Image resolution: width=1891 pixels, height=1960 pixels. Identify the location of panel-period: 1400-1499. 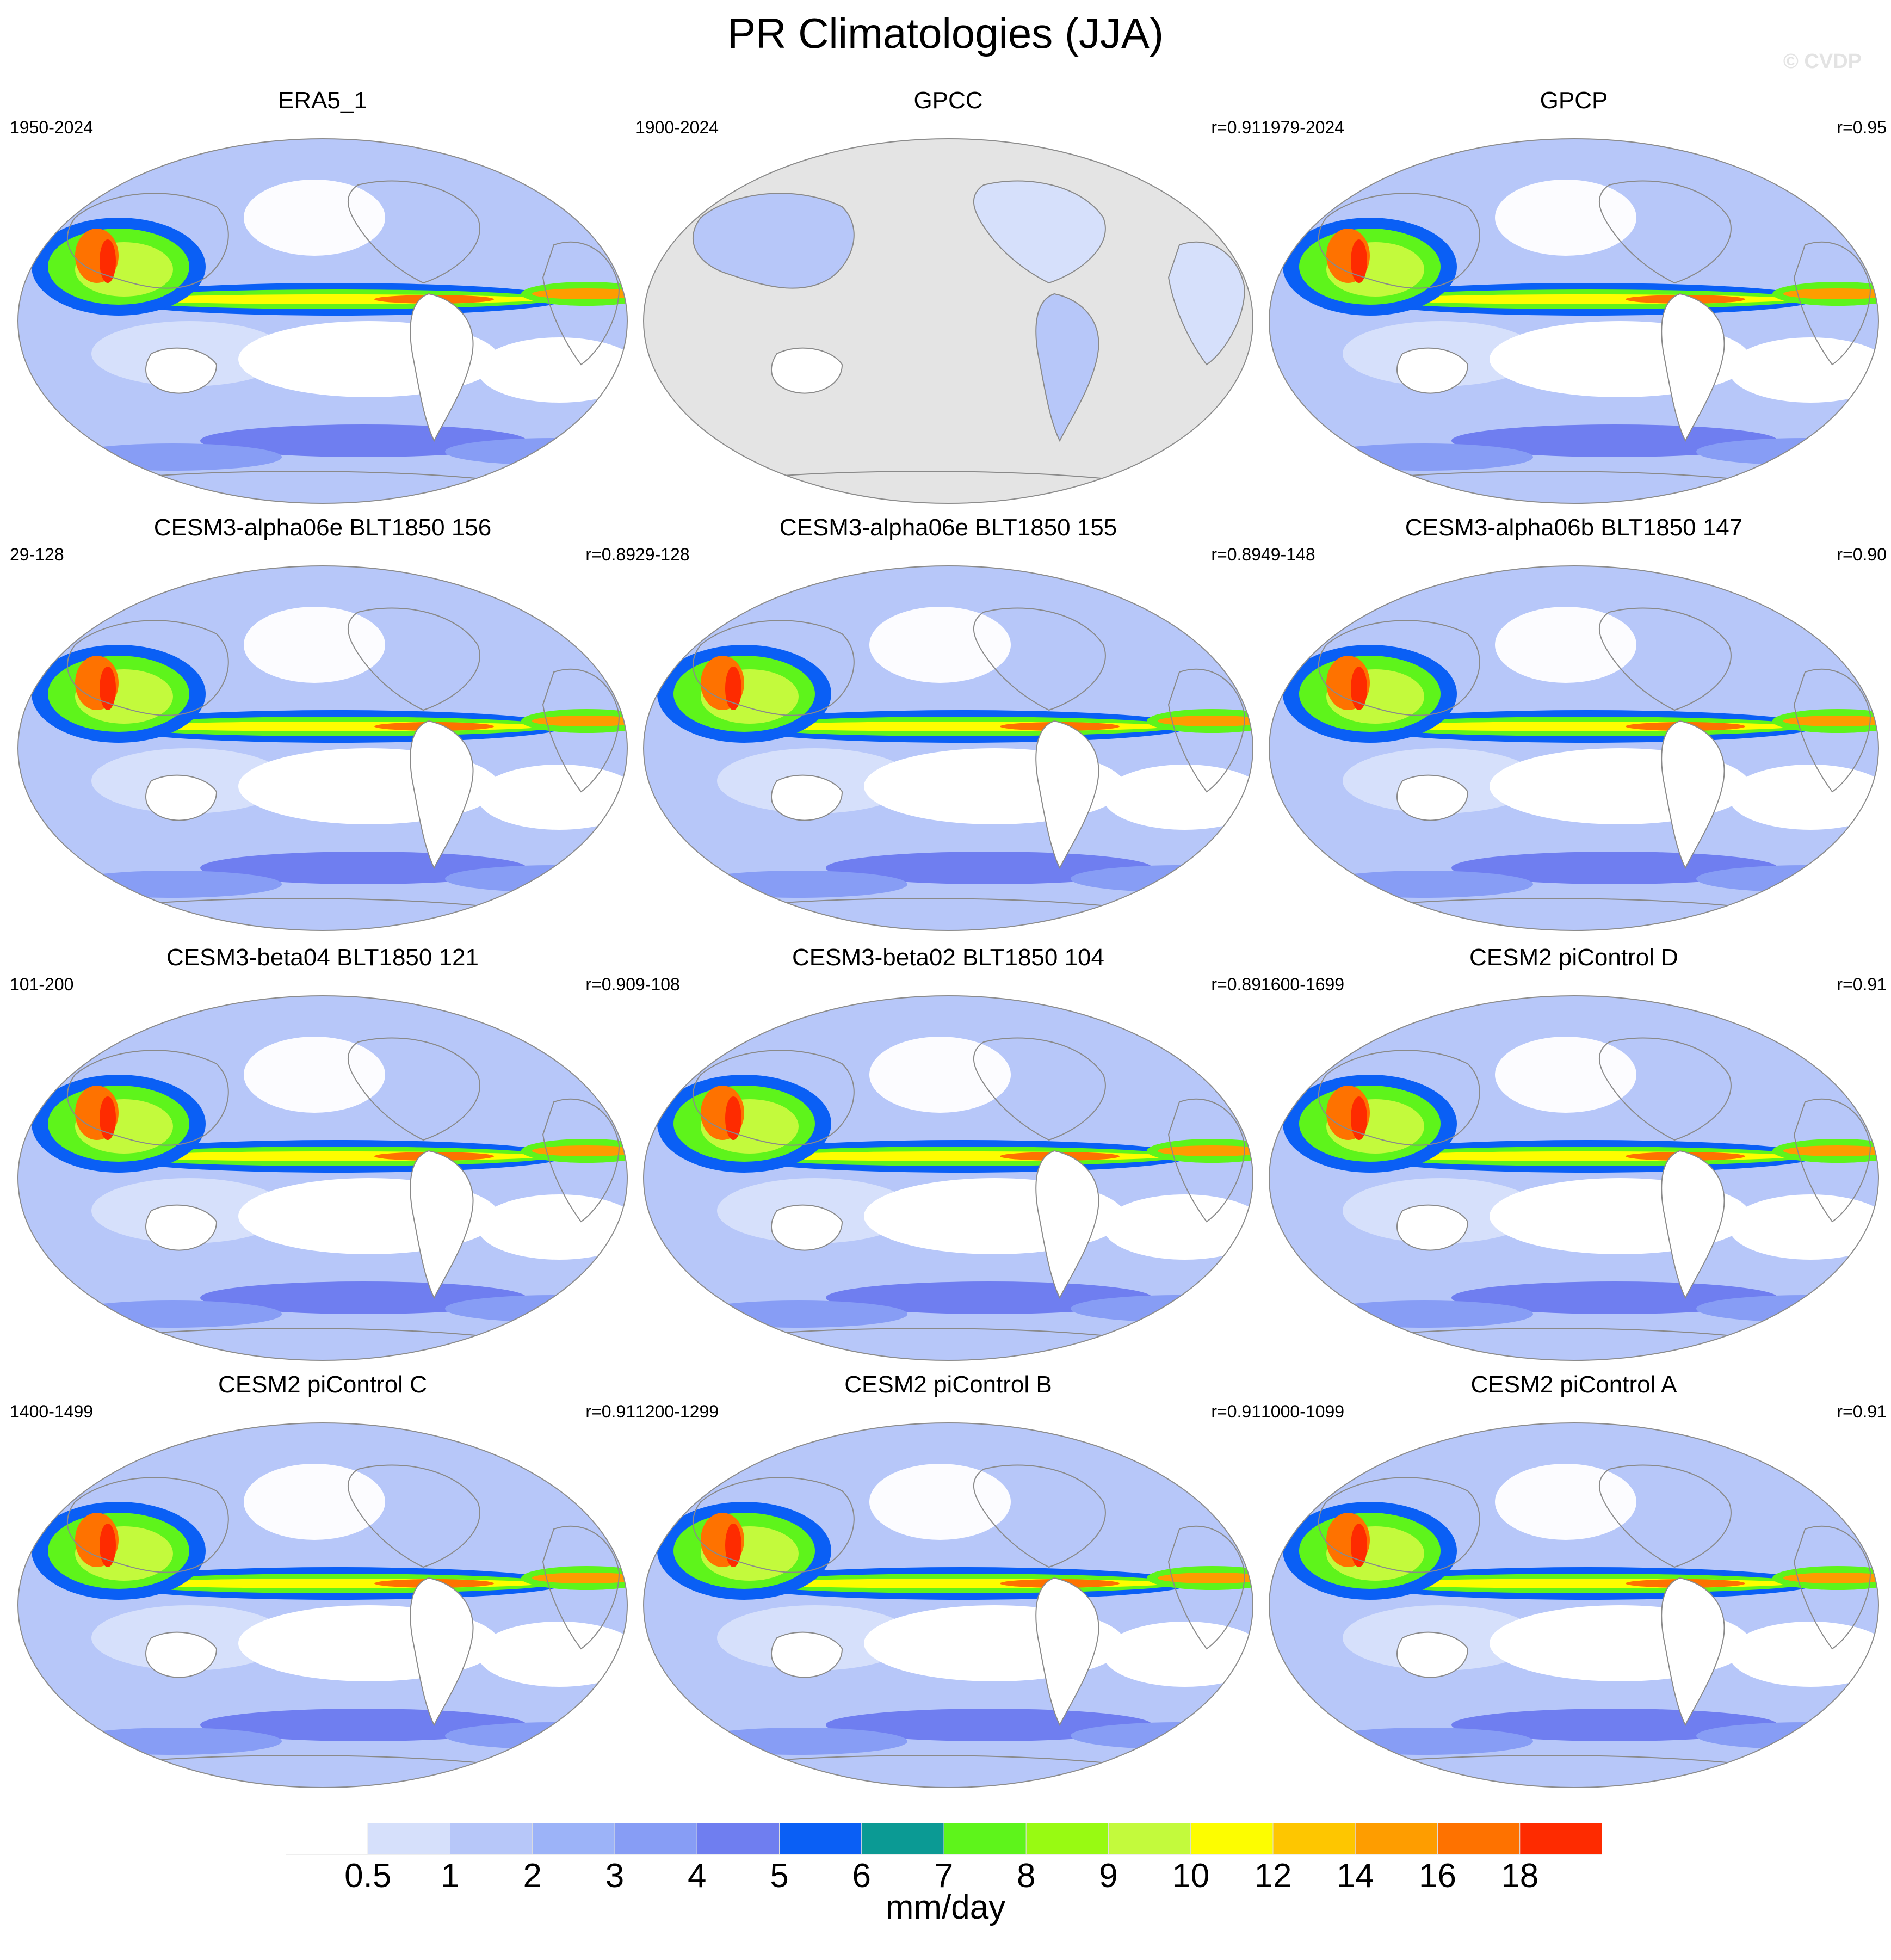
(52, 1411).